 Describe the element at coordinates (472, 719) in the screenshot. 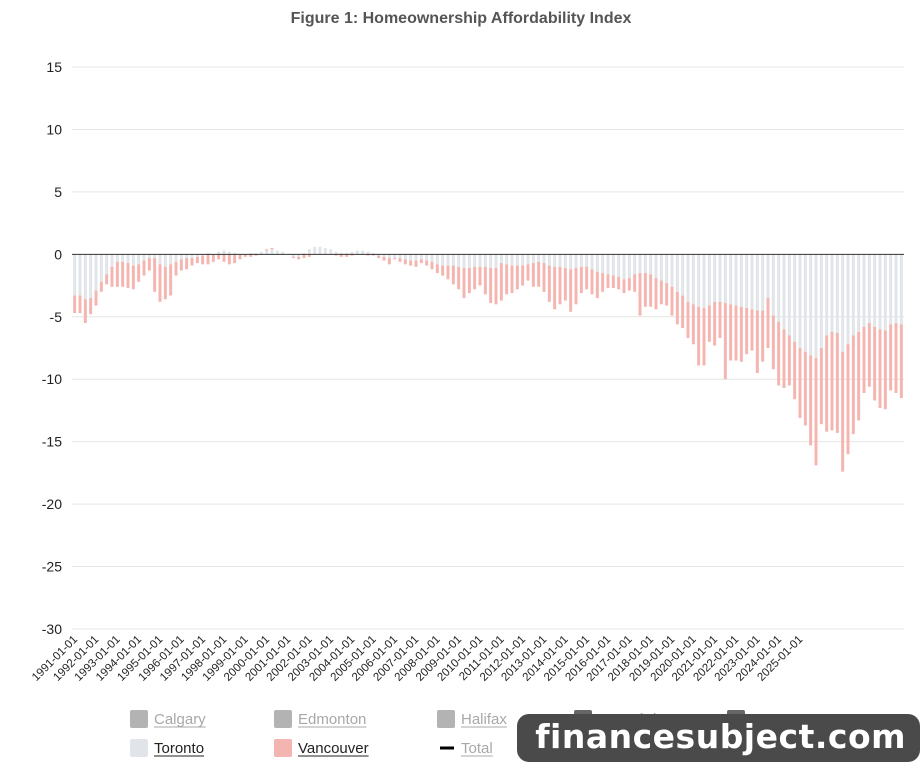

I see `legend-item-halifax: Halifax` at that location.